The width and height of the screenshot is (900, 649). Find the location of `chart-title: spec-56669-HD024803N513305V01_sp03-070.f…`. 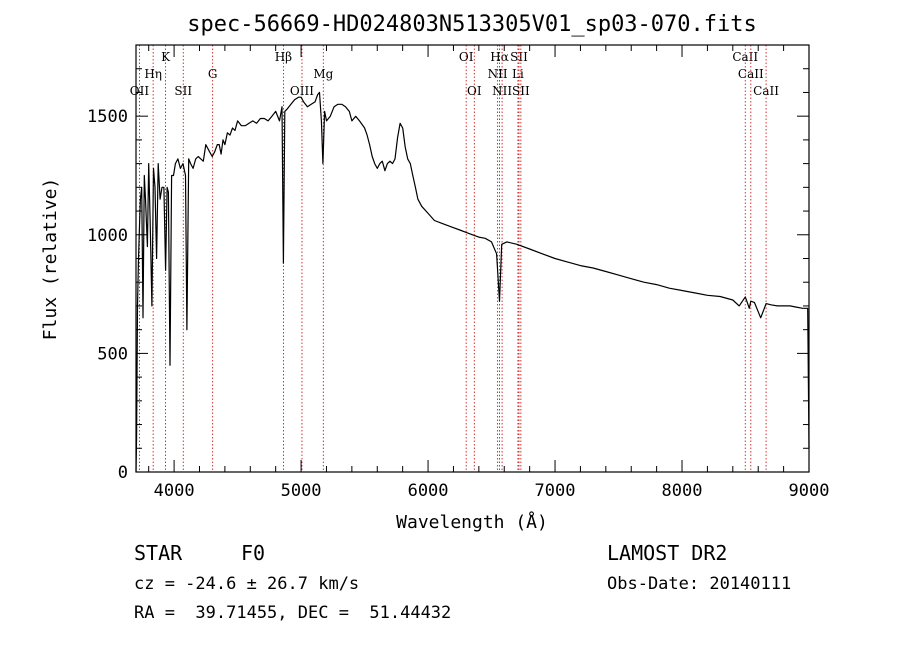

chart-title: spec-56669-HD024803N513305V01_sp03-070.f… is located at coordinates (472, 24).